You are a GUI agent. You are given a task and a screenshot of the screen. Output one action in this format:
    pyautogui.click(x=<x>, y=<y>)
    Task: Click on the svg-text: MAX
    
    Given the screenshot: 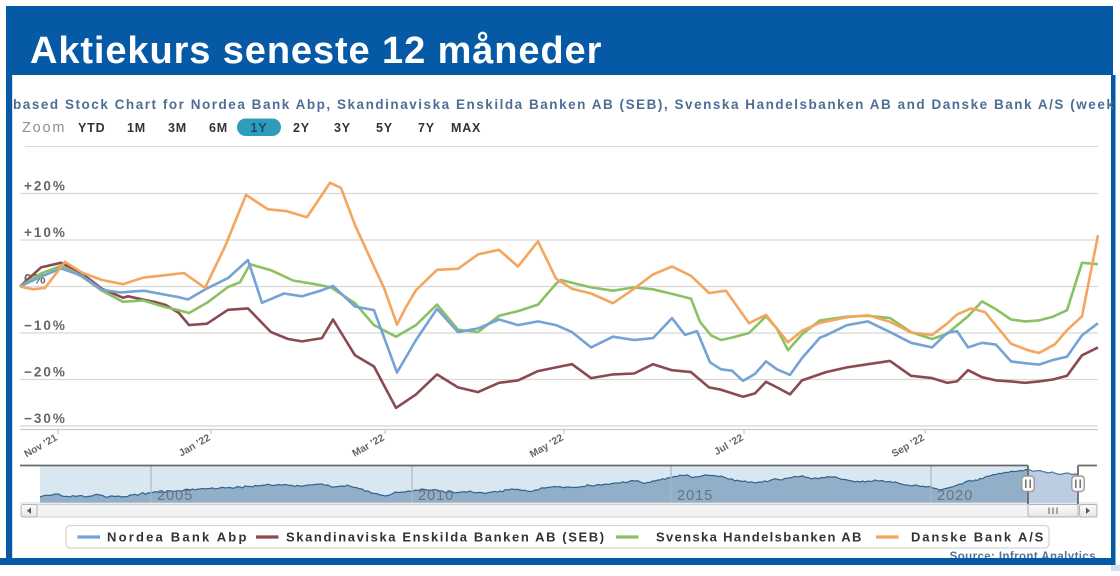 What is the action you would take?
    pyautogui.click(x=466, y=128)
    